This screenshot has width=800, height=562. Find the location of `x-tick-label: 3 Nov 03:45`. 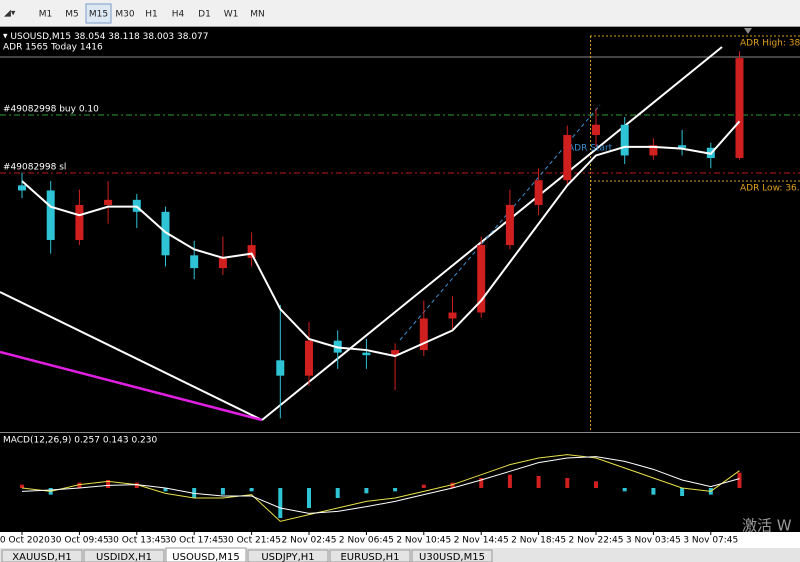

x-tick-label: 3 Nov 03:45 is located at coordinates (653, 541).